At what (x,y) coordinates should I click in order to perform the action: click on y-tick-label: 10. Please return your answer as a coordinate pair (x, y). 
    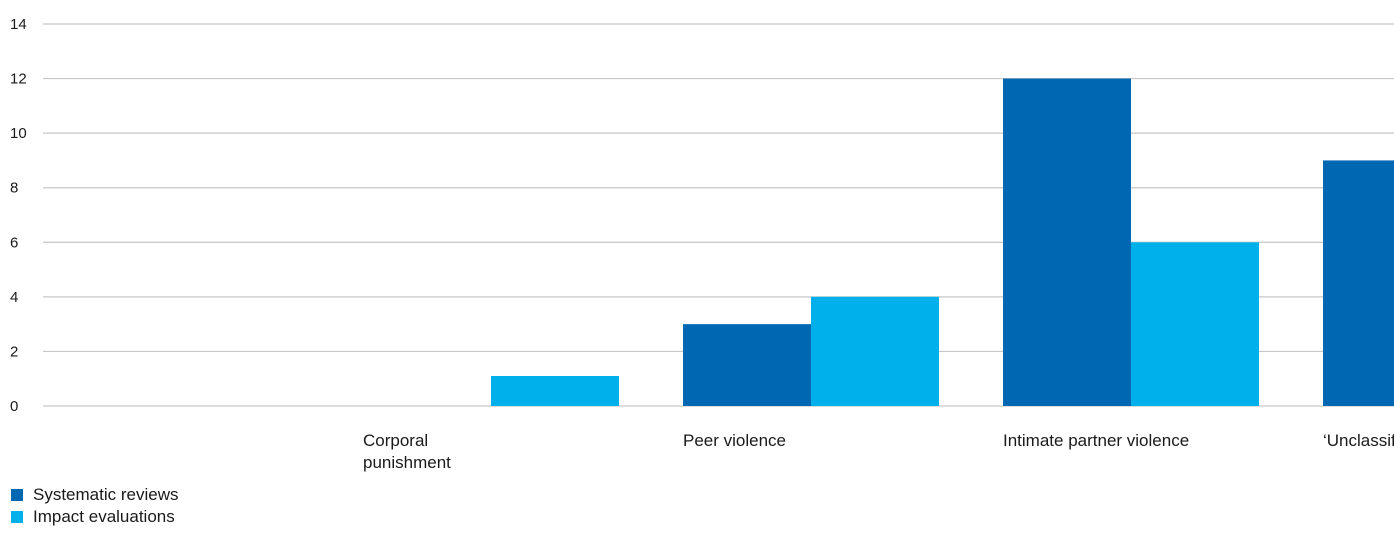
    Looking at the image, I should click on (18, 133).